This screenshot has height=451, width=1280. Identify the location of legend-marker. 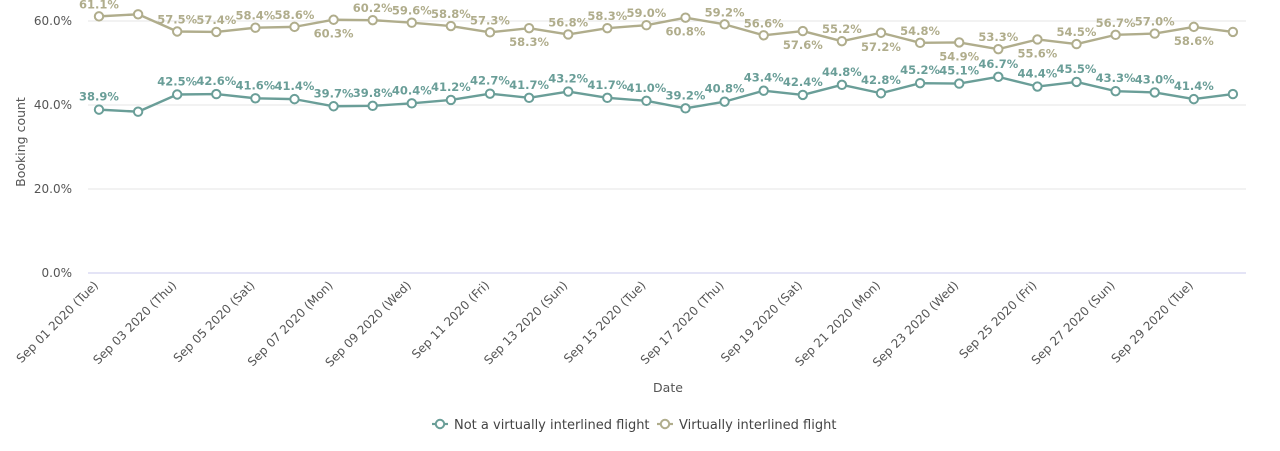
(440, 424).